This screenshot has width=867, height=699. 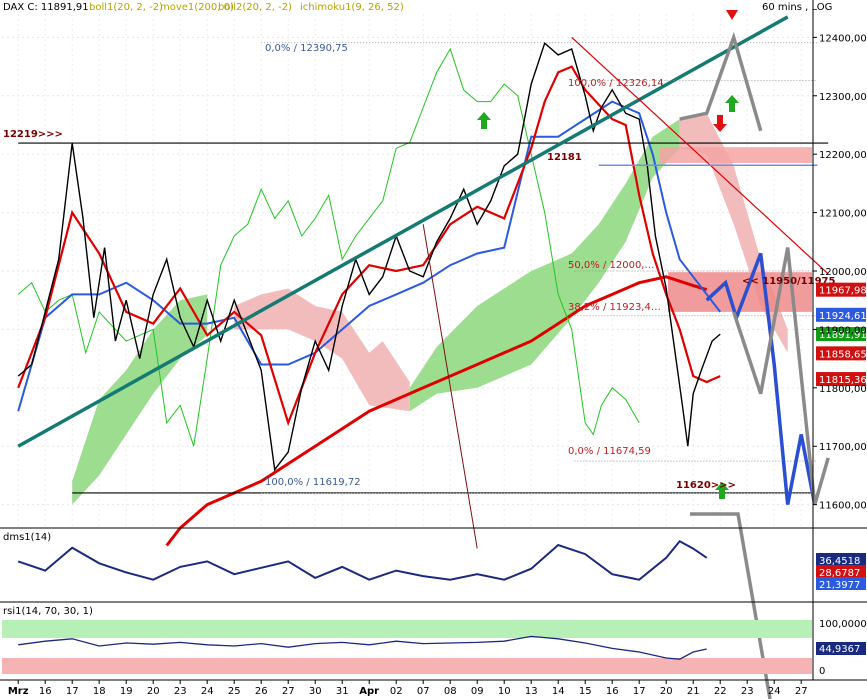 I want to click on x-tick-label-4: 19, so click(x=126, y=691).